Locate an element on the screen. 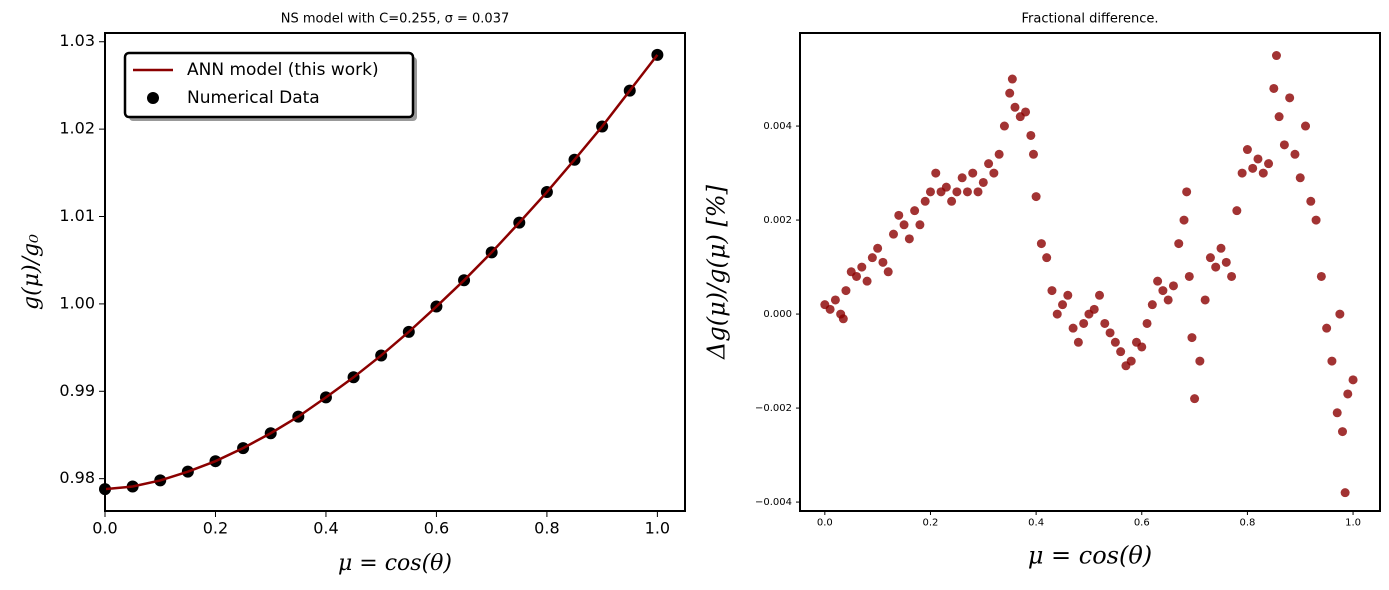 This screenshot has height=590, width=1389. legend-label: Numerical Data is located at coordinates (253, 98).